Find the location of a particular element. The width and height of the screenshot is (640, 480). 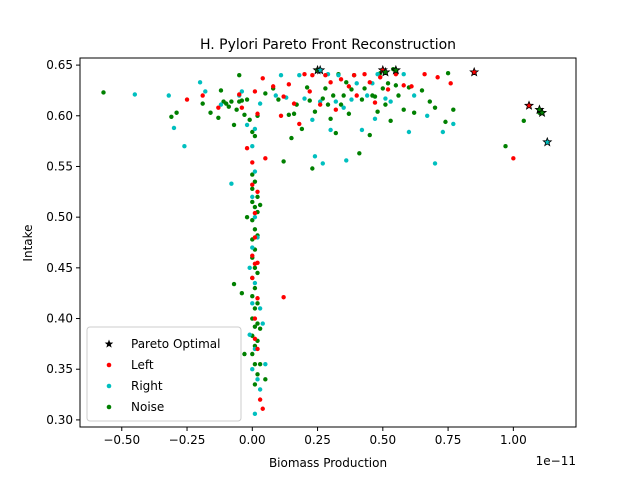

x-tick-label: 1.00 is located at coordinates (513, 440).